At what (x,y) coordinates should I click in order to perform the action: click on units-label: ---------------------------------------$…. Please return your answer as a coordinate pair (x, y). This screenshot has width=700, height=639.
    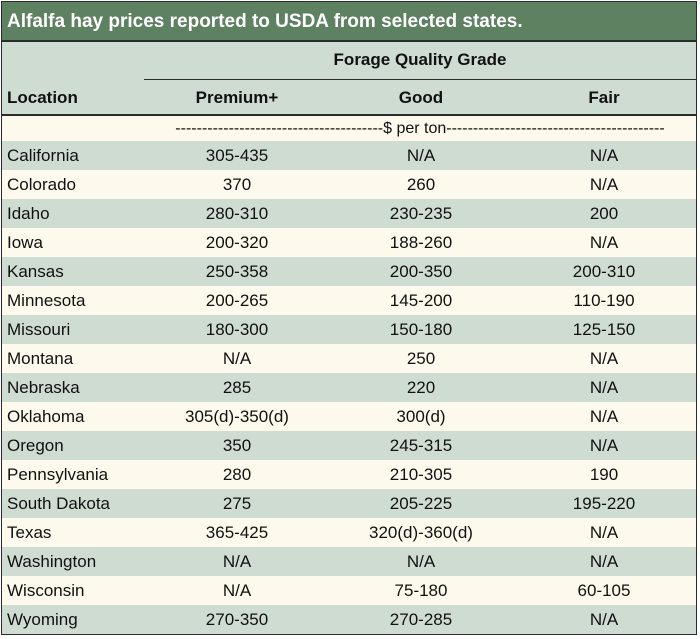
    Looking at the image, I should click on (349, 128).